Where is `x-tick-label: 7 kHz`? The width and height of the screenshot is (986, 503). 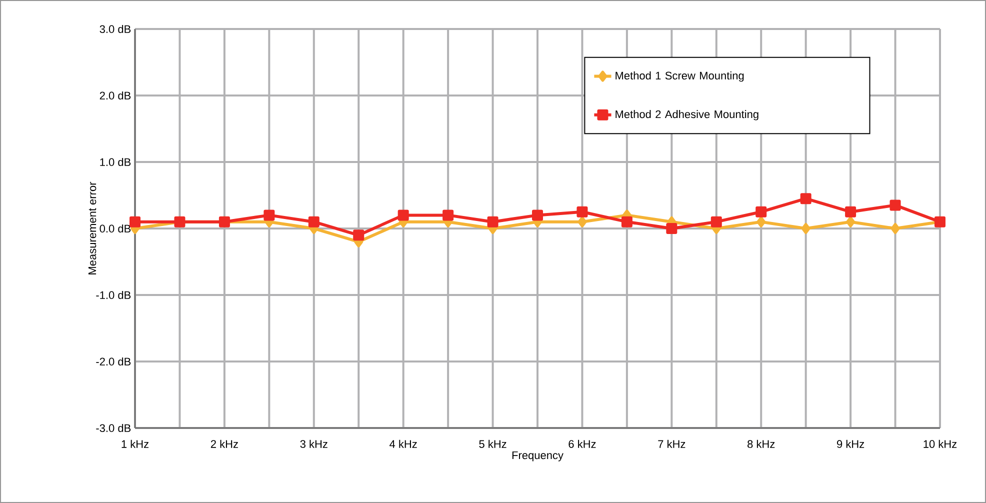 x-tick-label: 7 kHz is located at coordinates (672, 444).